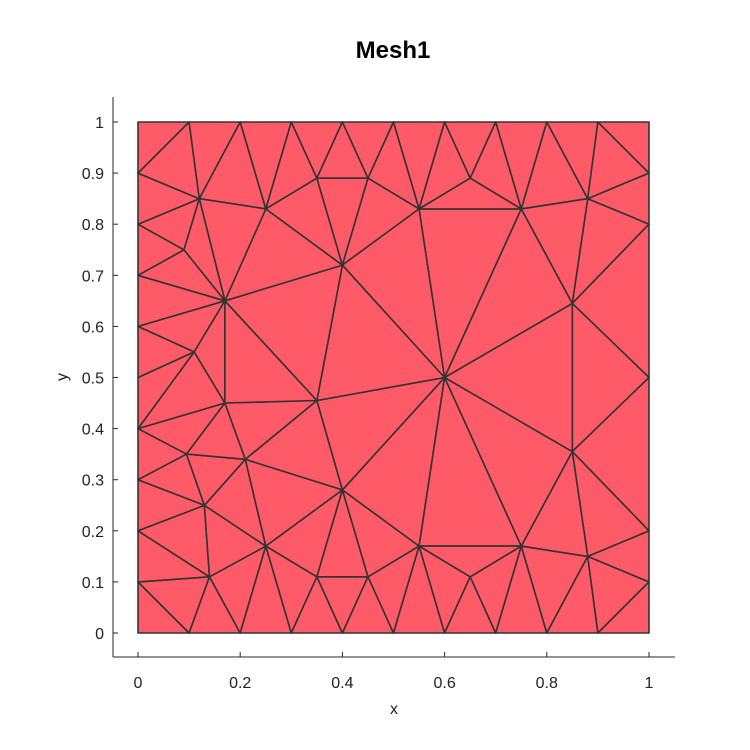 This screenshot has width=750, height=750. I want to click on y-ticks: 0 0.1 0.2 0.3 0.4 0.5 0.6 0.7 0.8 0.9 1, so click(100, 379).